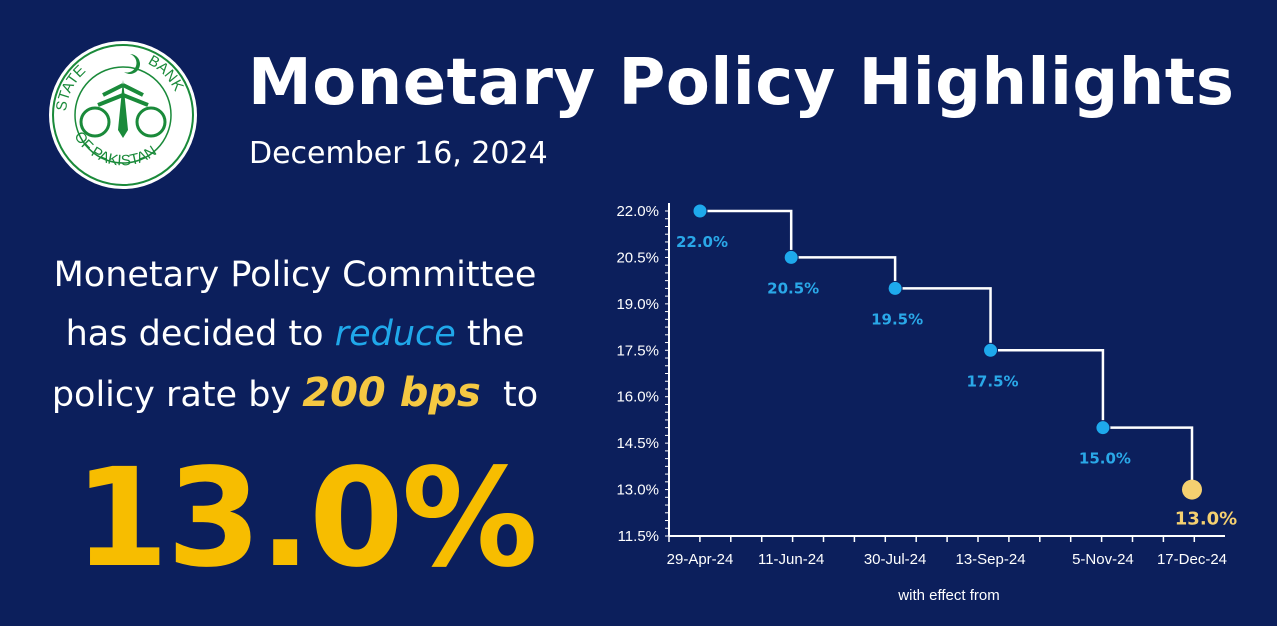  I want to click on y-tick-label: 20.5%, so click(637, 257).